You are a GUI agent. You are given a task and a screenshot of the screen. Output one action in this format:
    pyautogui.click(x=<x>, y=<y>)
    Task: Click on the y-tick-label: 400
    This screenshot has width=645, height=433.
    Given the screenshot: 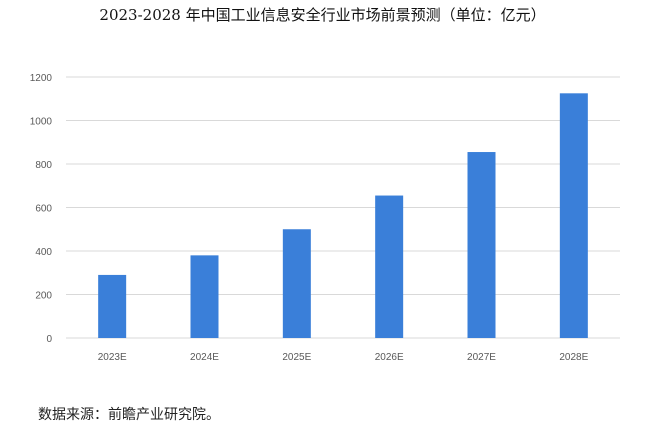 What is the action you would take?
    pyautogui.click(x=43, y=252)
    